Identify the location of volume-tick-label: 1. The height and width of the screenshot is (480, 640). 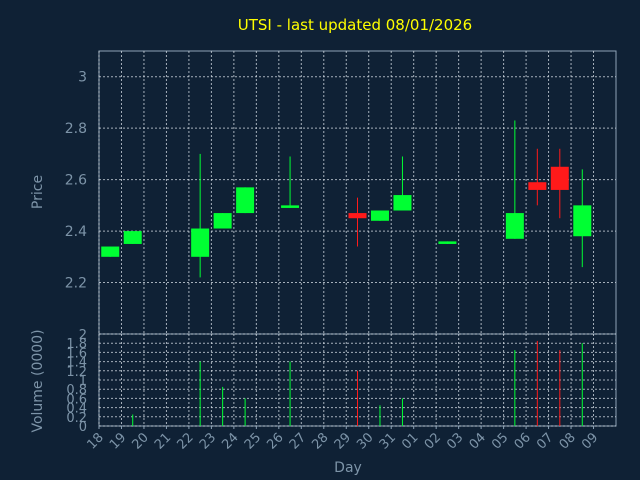
(83, 381).